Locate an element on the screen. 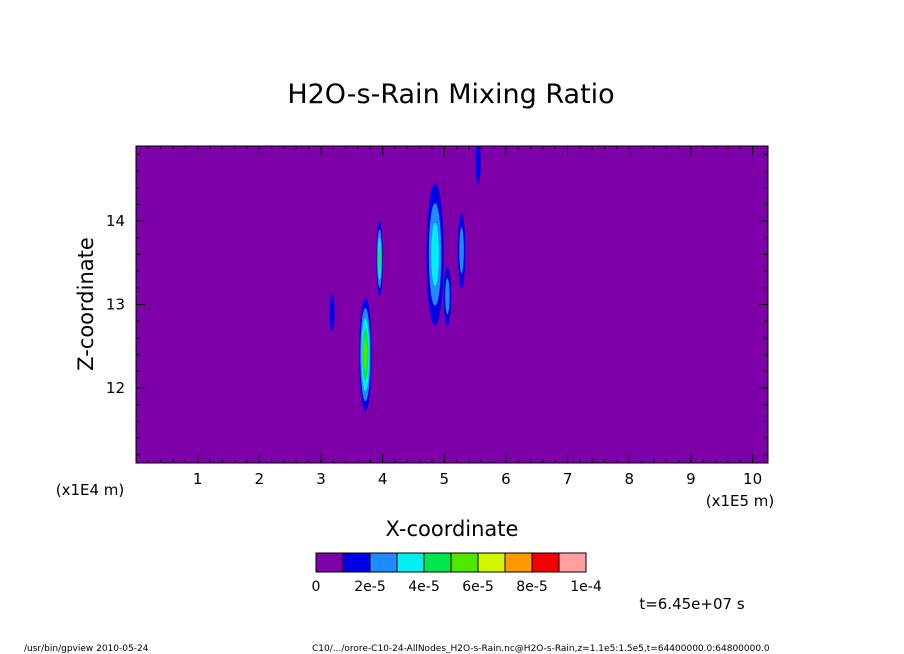  colorbar-label: 2e-5 is located at coordinates (369, 587).